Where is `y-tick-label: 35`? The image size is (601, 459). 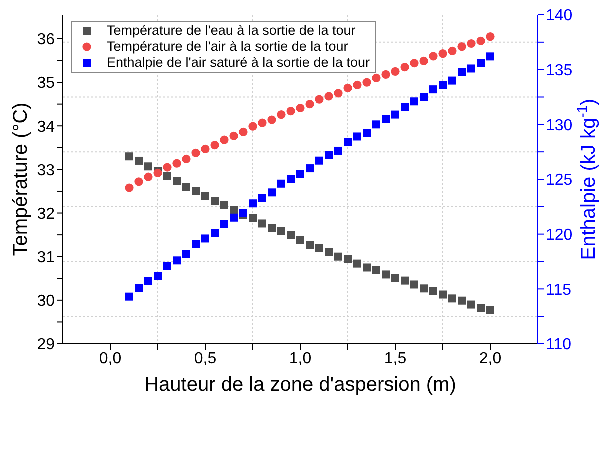 y-tick-label: 35 is located at coordinates (46, 83).